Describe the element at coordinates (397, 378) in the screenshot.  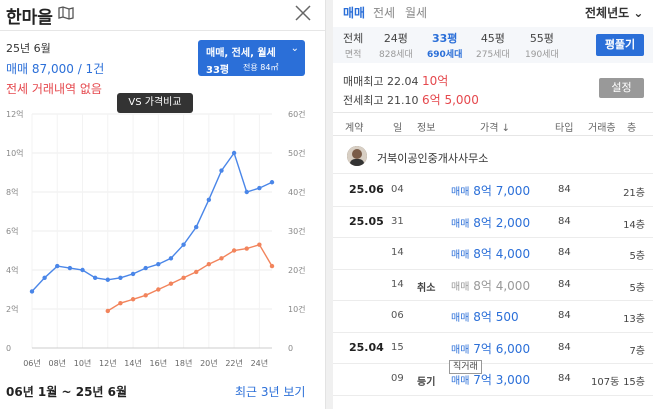
I see `row-day: 09` at that location.